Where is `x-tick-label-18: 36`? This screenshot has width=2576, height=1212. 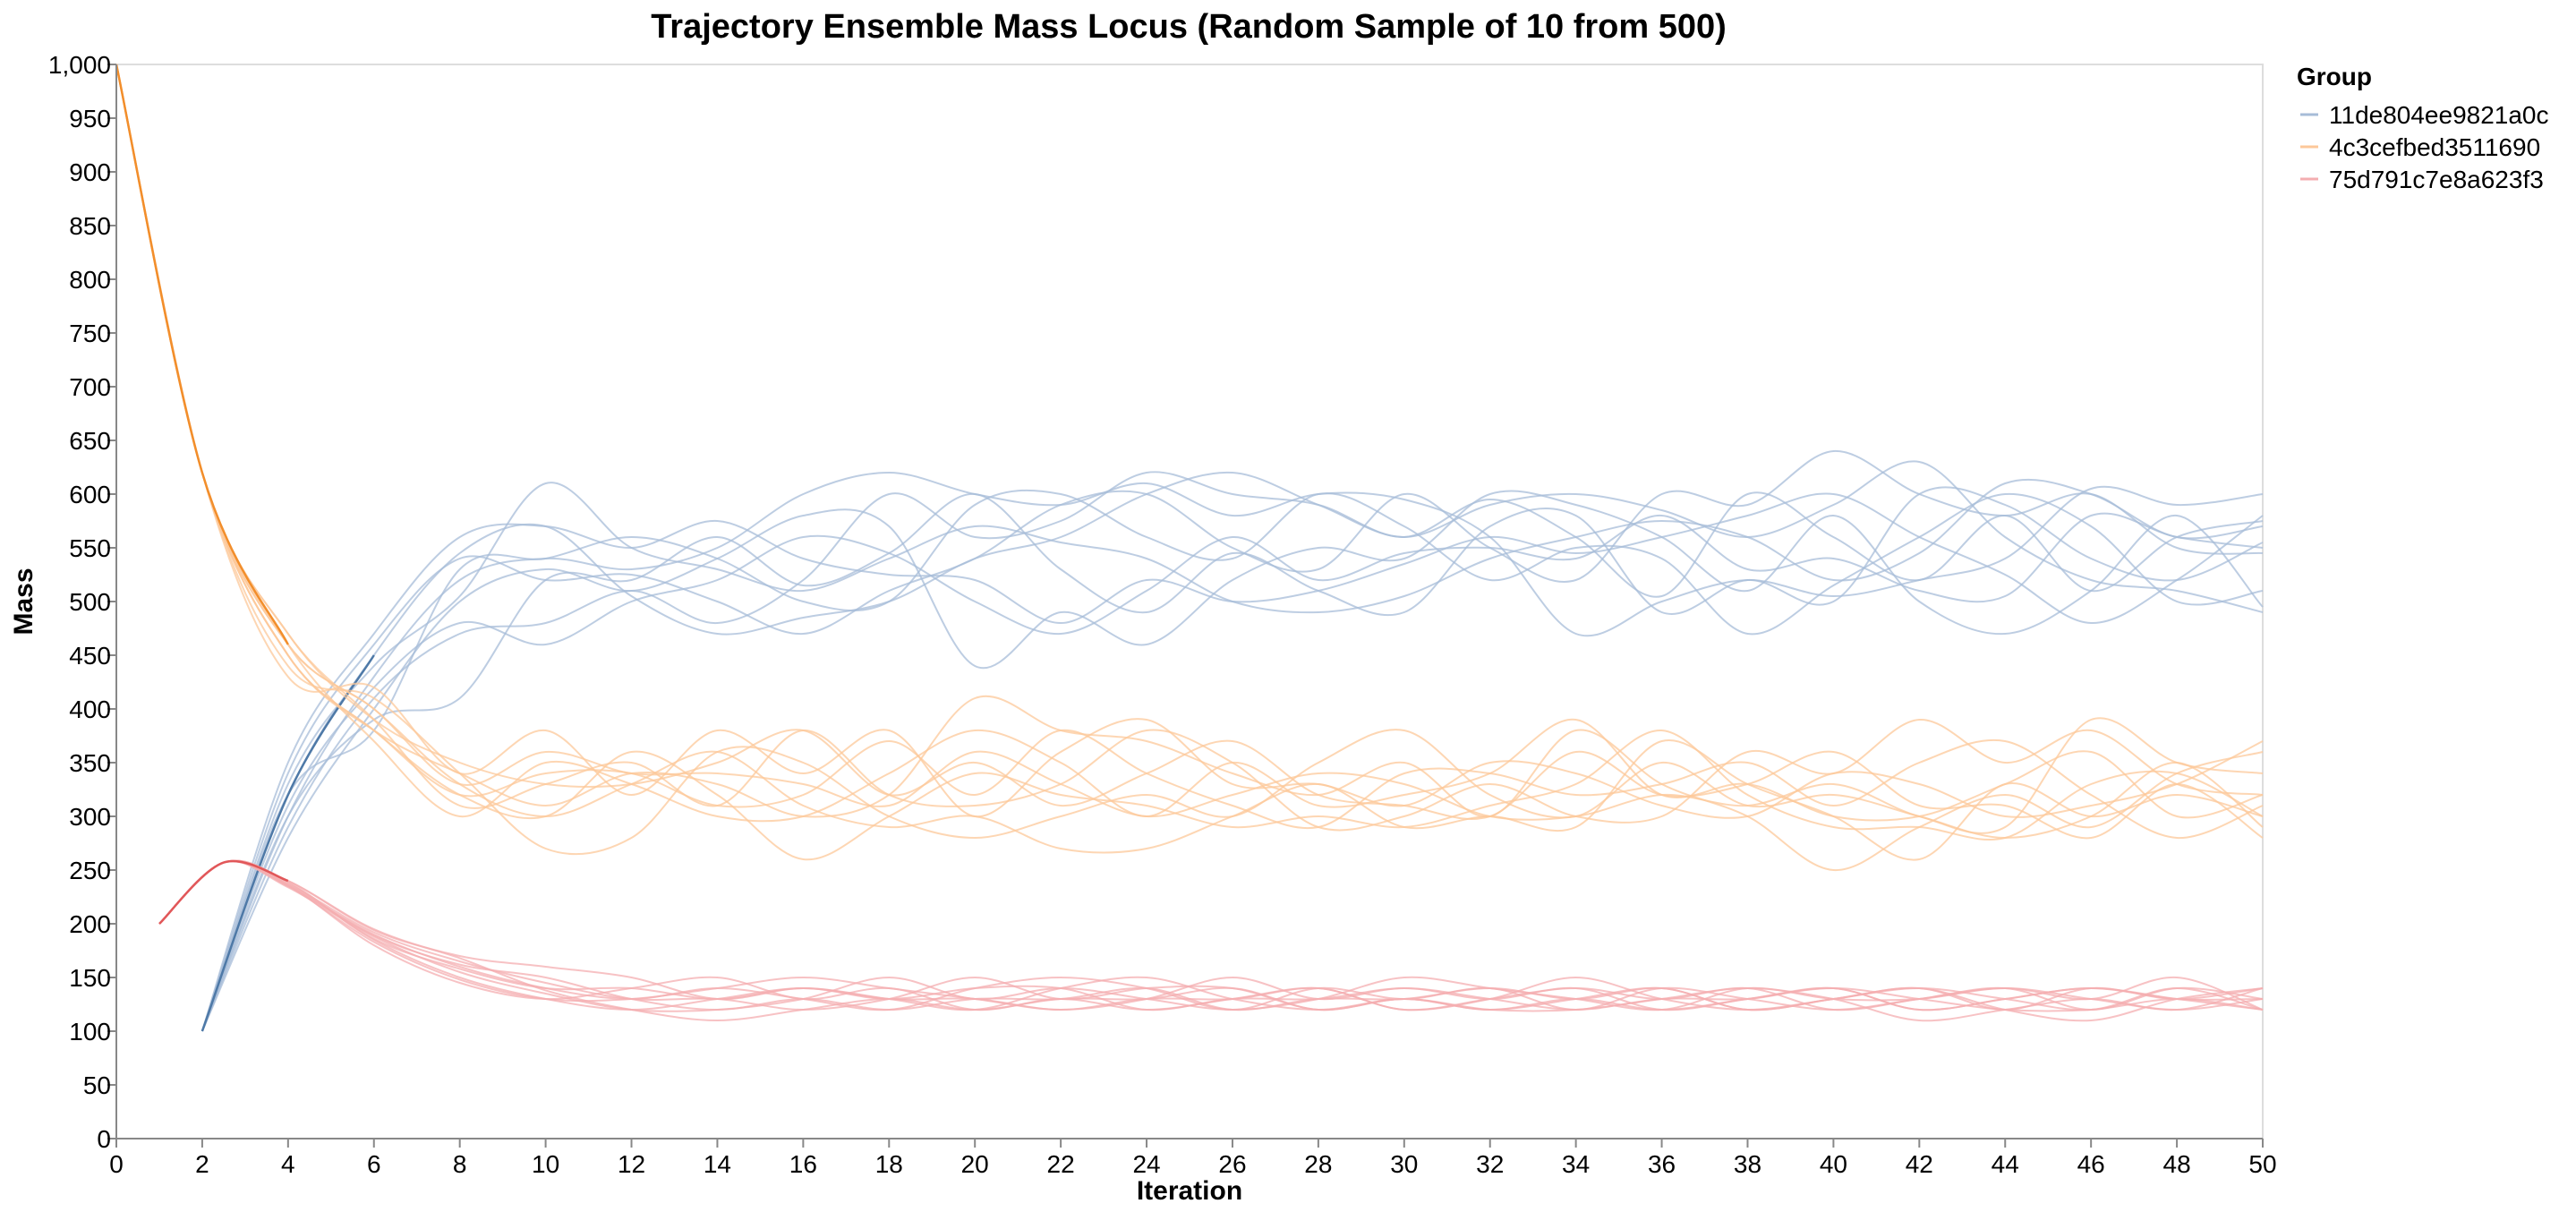
x-tick-label-18: 36 is located at coordinates (1662, 1164).